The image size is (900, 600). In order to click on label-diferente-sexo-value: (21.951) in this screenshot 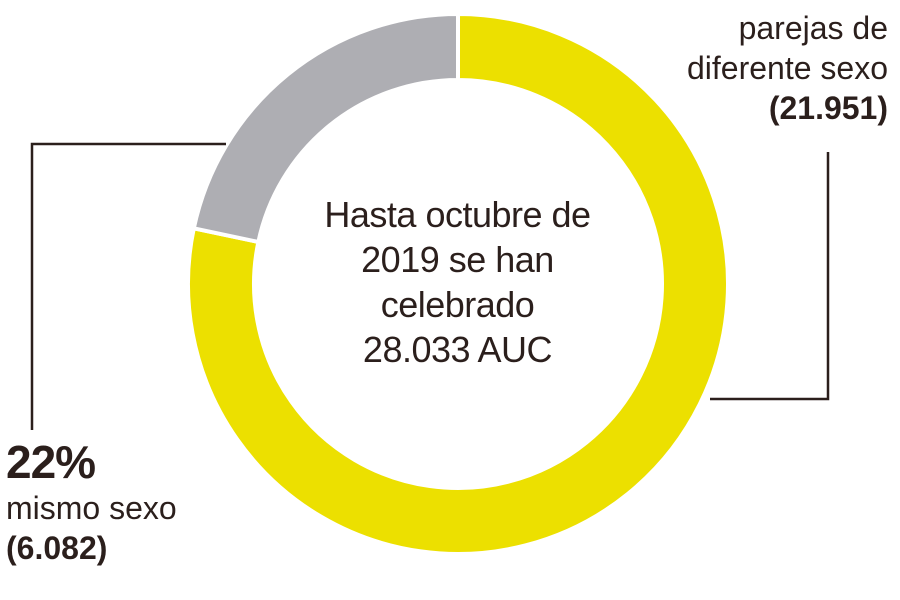, I will do `click(828, 108)`.